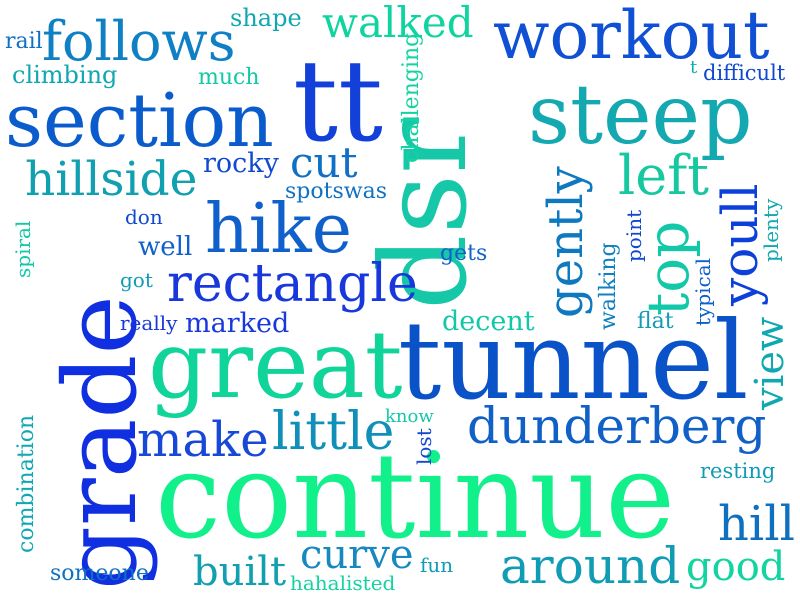 Image resolution: width=800 pixels, height=600 pixels. What do you see at coordinates (343, 583) in the screenshot?
I see `word-hahalisted: hahalisted` at bounding box center [343, 583].